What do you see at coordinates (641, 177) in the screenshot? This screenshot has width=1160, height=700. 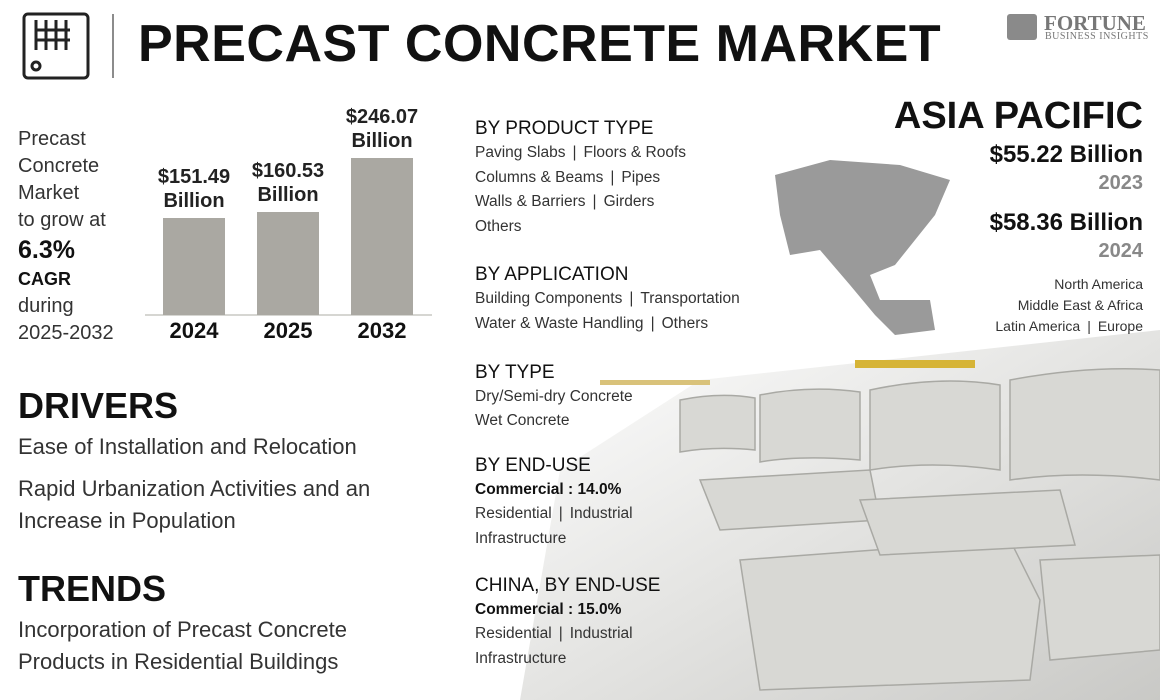 I see `item: Pipes` at bounding box center [641, 177].